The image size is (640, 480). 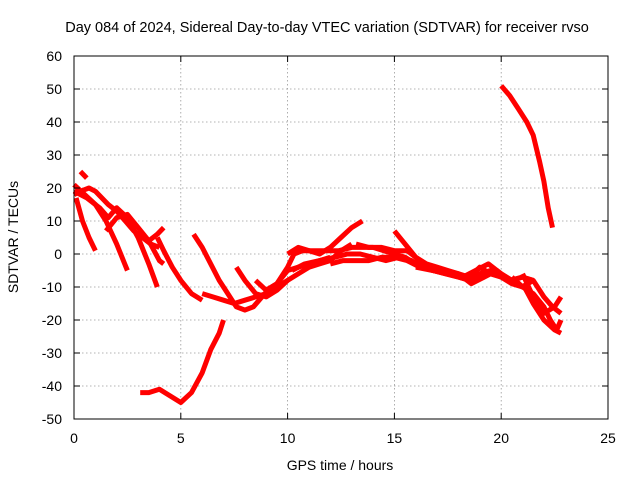 I want to click on x-tick-label: 15, so click(x=395, y=438).